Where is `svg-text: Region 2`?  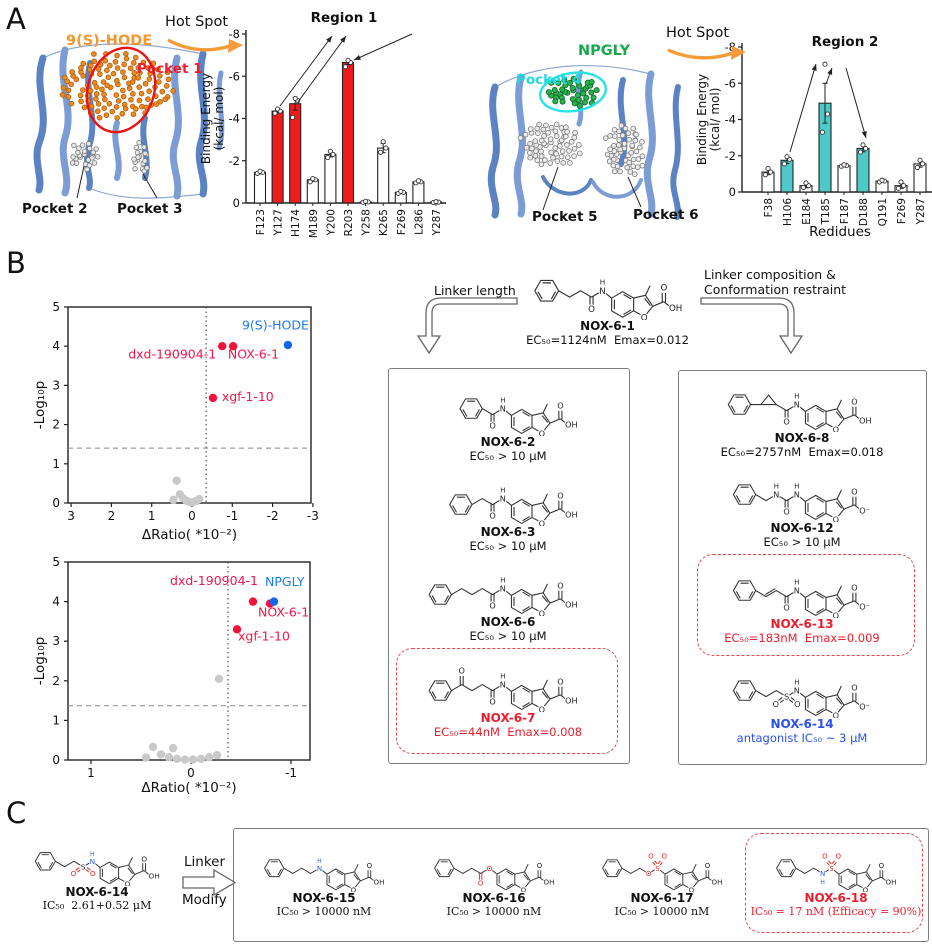 svg-text: Region 2 is located at coordinates (845, 42).